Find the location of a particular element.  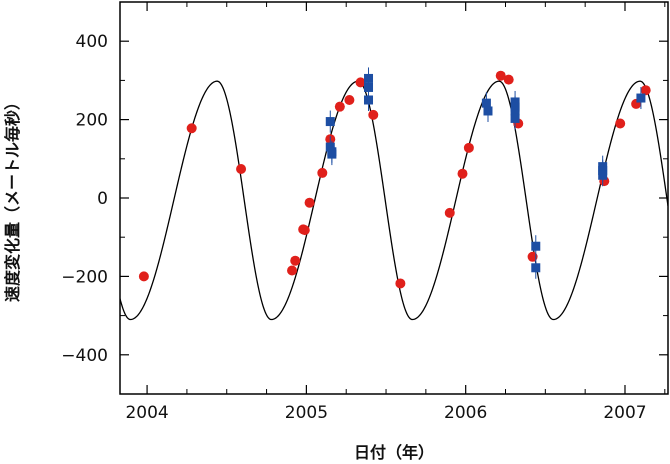

y-tick-label: −400 is located at coordinates (84, 356).